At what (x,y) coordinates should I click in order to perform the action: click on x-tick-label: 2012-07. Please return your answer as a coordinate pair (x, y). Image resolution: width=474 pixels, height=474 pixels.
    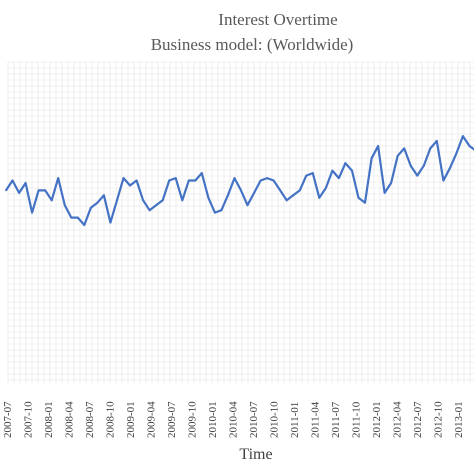
    Looking at the image, I should click on (418, 419).